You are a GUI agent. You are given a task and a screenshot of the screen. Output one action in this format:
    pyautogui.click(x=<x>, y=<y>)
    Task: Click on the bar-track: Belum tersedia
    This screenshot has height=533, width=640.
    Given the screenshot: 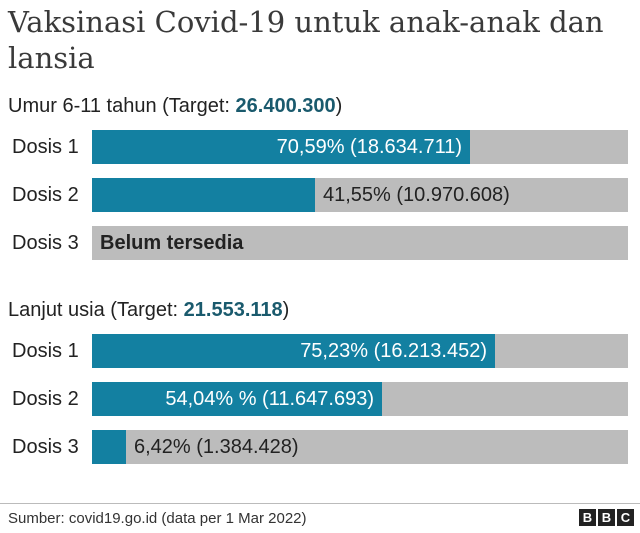 What is the action you would take?
    pyautogui.click(x=360, y=243)
    